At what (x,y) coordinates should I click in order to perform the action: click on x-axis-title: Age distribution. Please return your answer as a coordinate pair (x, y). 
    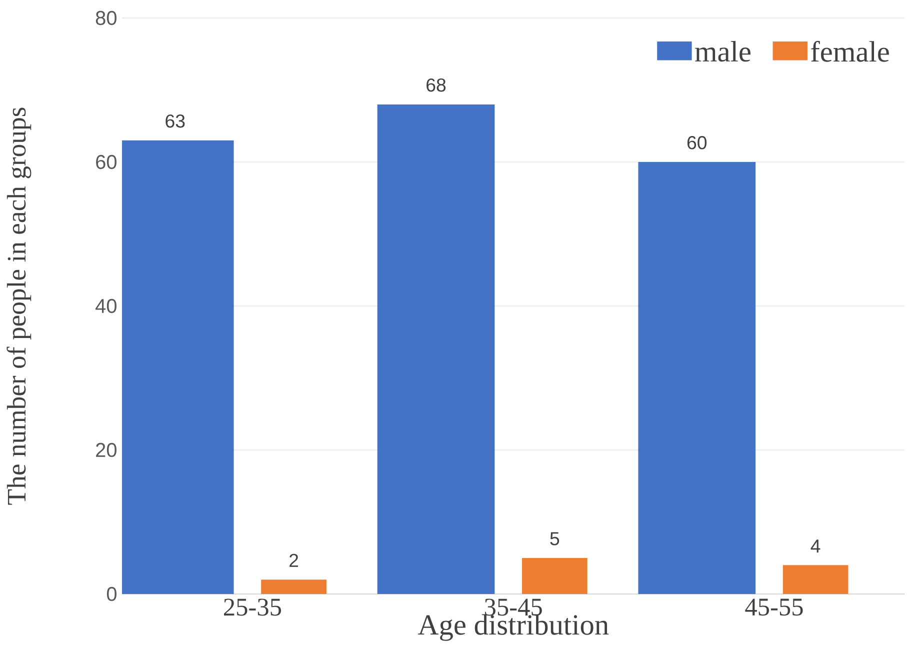
    Looking at the image, I should click on (513, 627).